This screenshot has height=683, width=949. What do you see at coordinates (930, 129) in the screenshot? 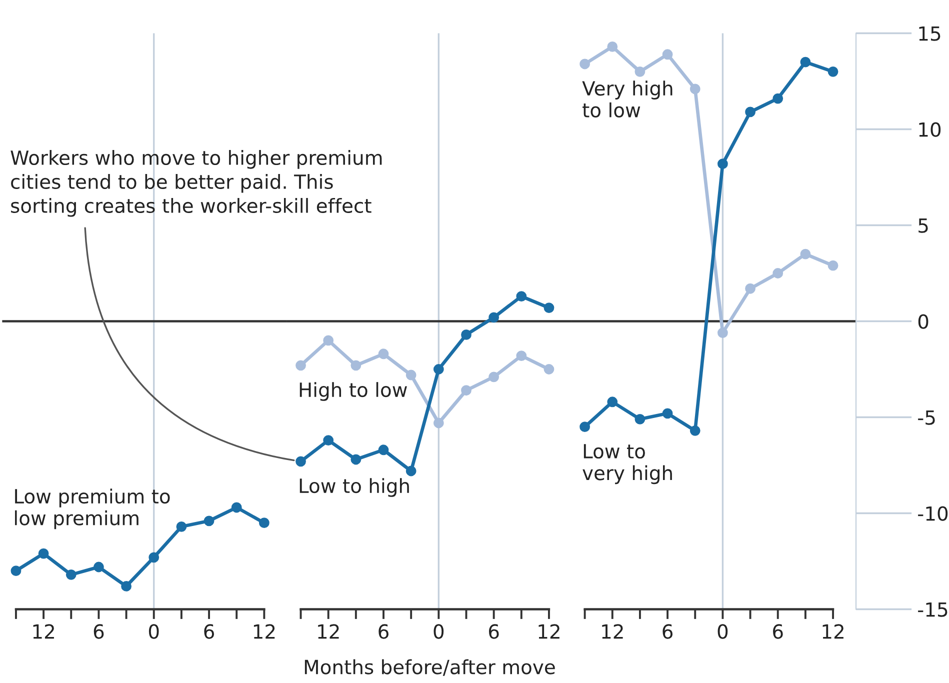
I see `y-tick-label: 10` at bounding box center [930, 129].